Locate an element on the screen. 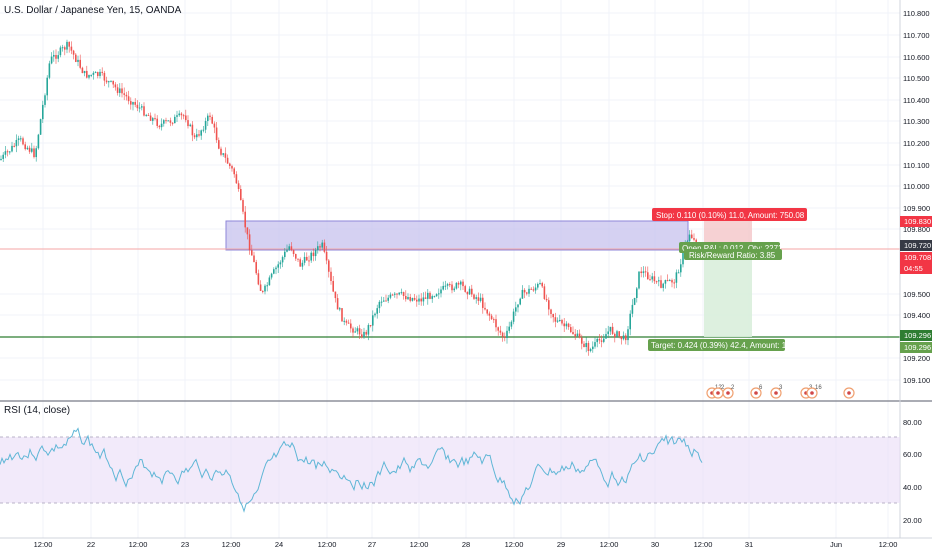  time-tick-label: 31 is located at coordinates (749, 544).